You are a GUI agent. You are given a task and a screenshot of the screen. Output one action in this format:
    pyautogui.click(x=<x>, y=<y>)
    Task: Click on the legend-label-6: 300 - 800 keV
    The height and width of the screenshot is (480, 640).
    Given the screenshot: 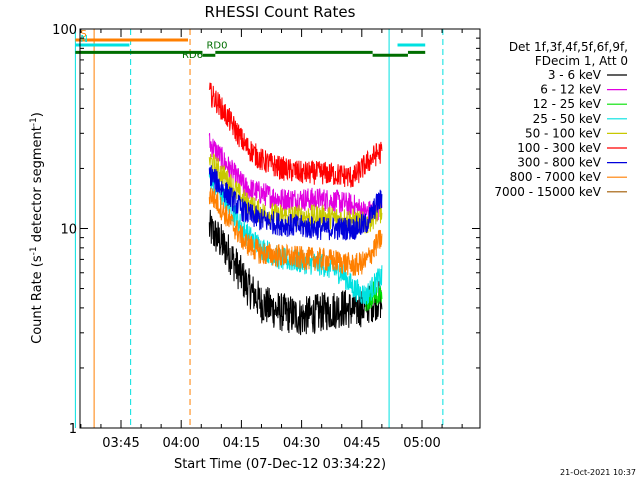 What is the action you would take?
    pyautogui.click(x=559, y=163)
    